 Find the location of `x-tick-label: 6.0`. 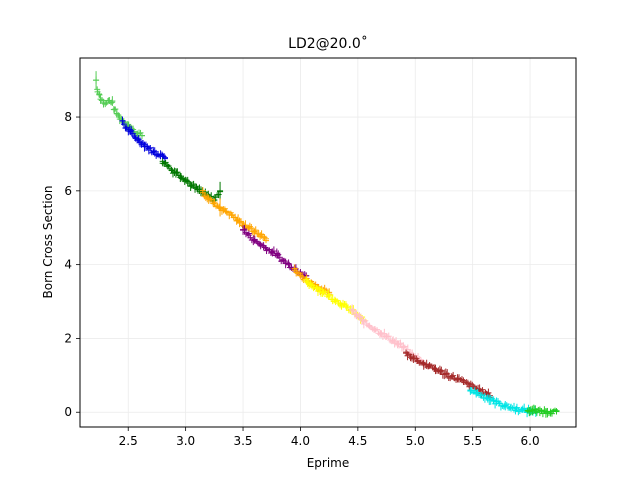

x-tick-label: 6.0 is located at coordinates (530, 441).